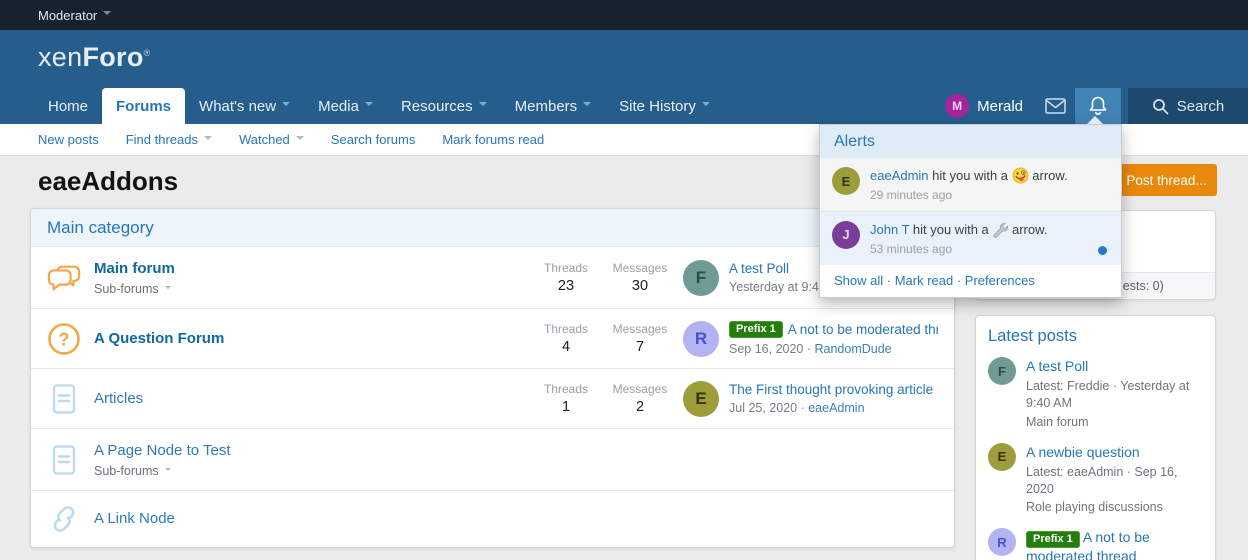 This screenshot has width=1248, height=560. What do you see at coordinates (169, 139) in the screenshot?
I see `subnav-find-threads: Find threads` at bounding box center [169, 139].